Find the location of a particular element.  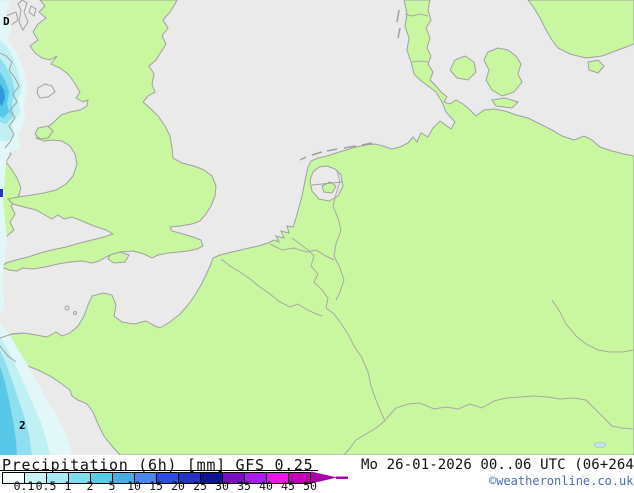

legend-tick-label: 2 is located at coordinates (90, 486).